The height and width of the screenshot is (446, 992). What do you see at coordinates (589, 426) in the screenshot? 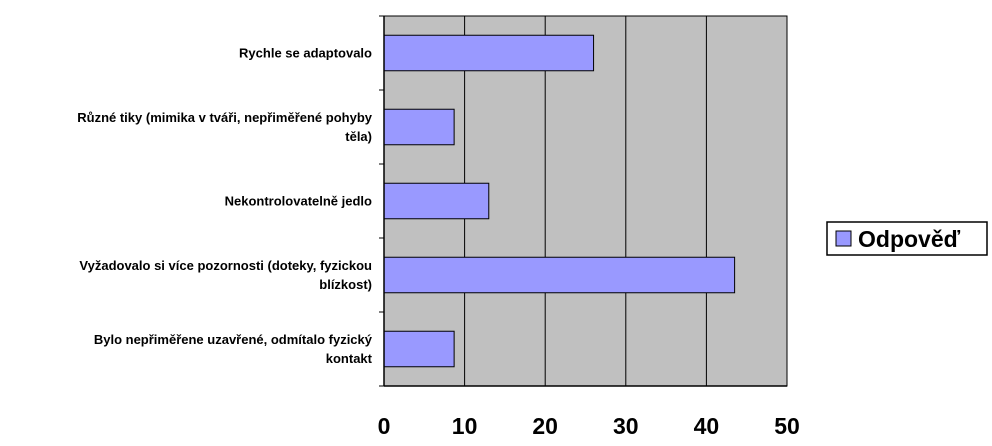
I see `tick-labels: 0 10 20 30 40 50` at bounding box center [589, 426].